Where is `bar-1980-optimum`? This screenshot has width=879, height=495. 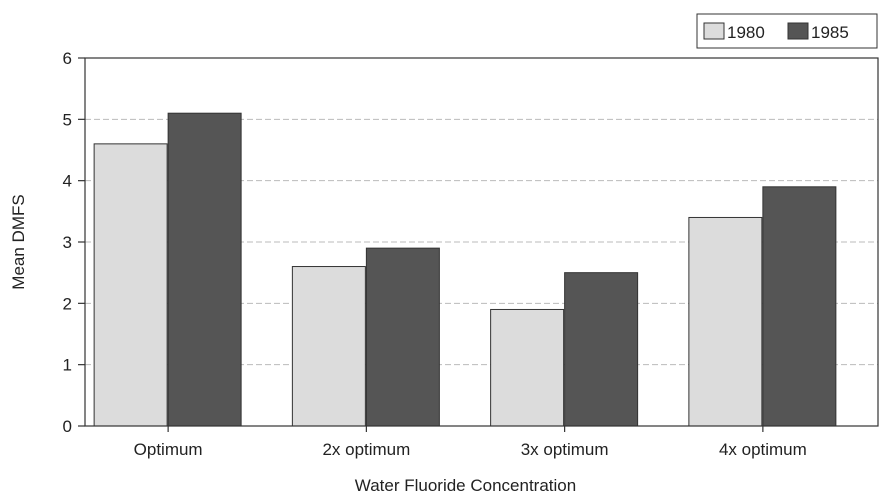
bar-1980-optimum is located at coordinates (130, 285).